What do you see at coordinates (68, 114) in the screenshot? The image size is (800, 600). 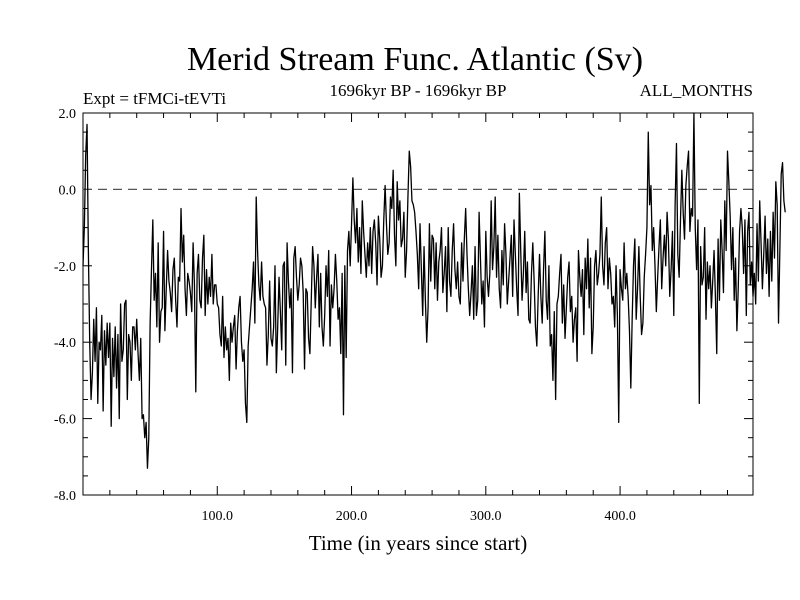 I see `y-tick-label: 2.0` at bounding box center [68, 114].